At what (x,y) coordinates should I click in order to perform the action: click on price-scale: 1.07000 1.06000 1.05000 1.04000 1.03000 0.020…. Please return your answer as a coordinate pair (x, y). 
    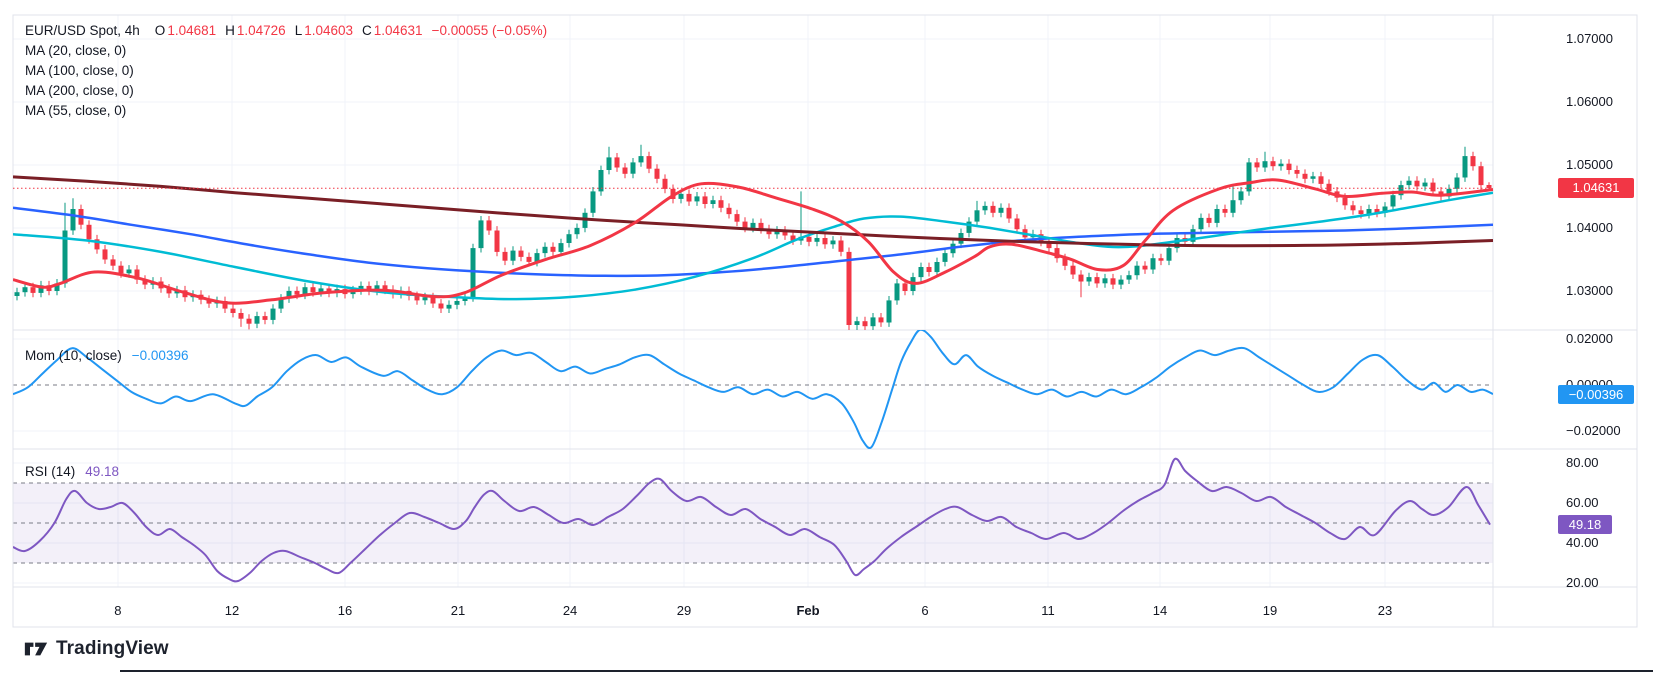
    Looking at the image, I should click on (1565, 321).